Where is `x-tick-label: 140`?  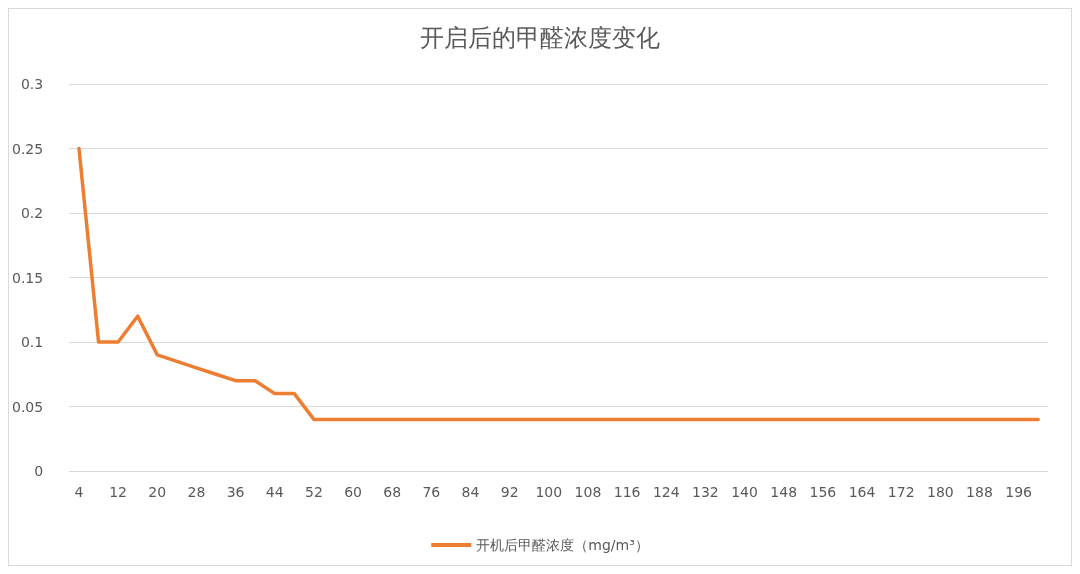
x-tick-label: 140 is located at coordinates (744, 492).